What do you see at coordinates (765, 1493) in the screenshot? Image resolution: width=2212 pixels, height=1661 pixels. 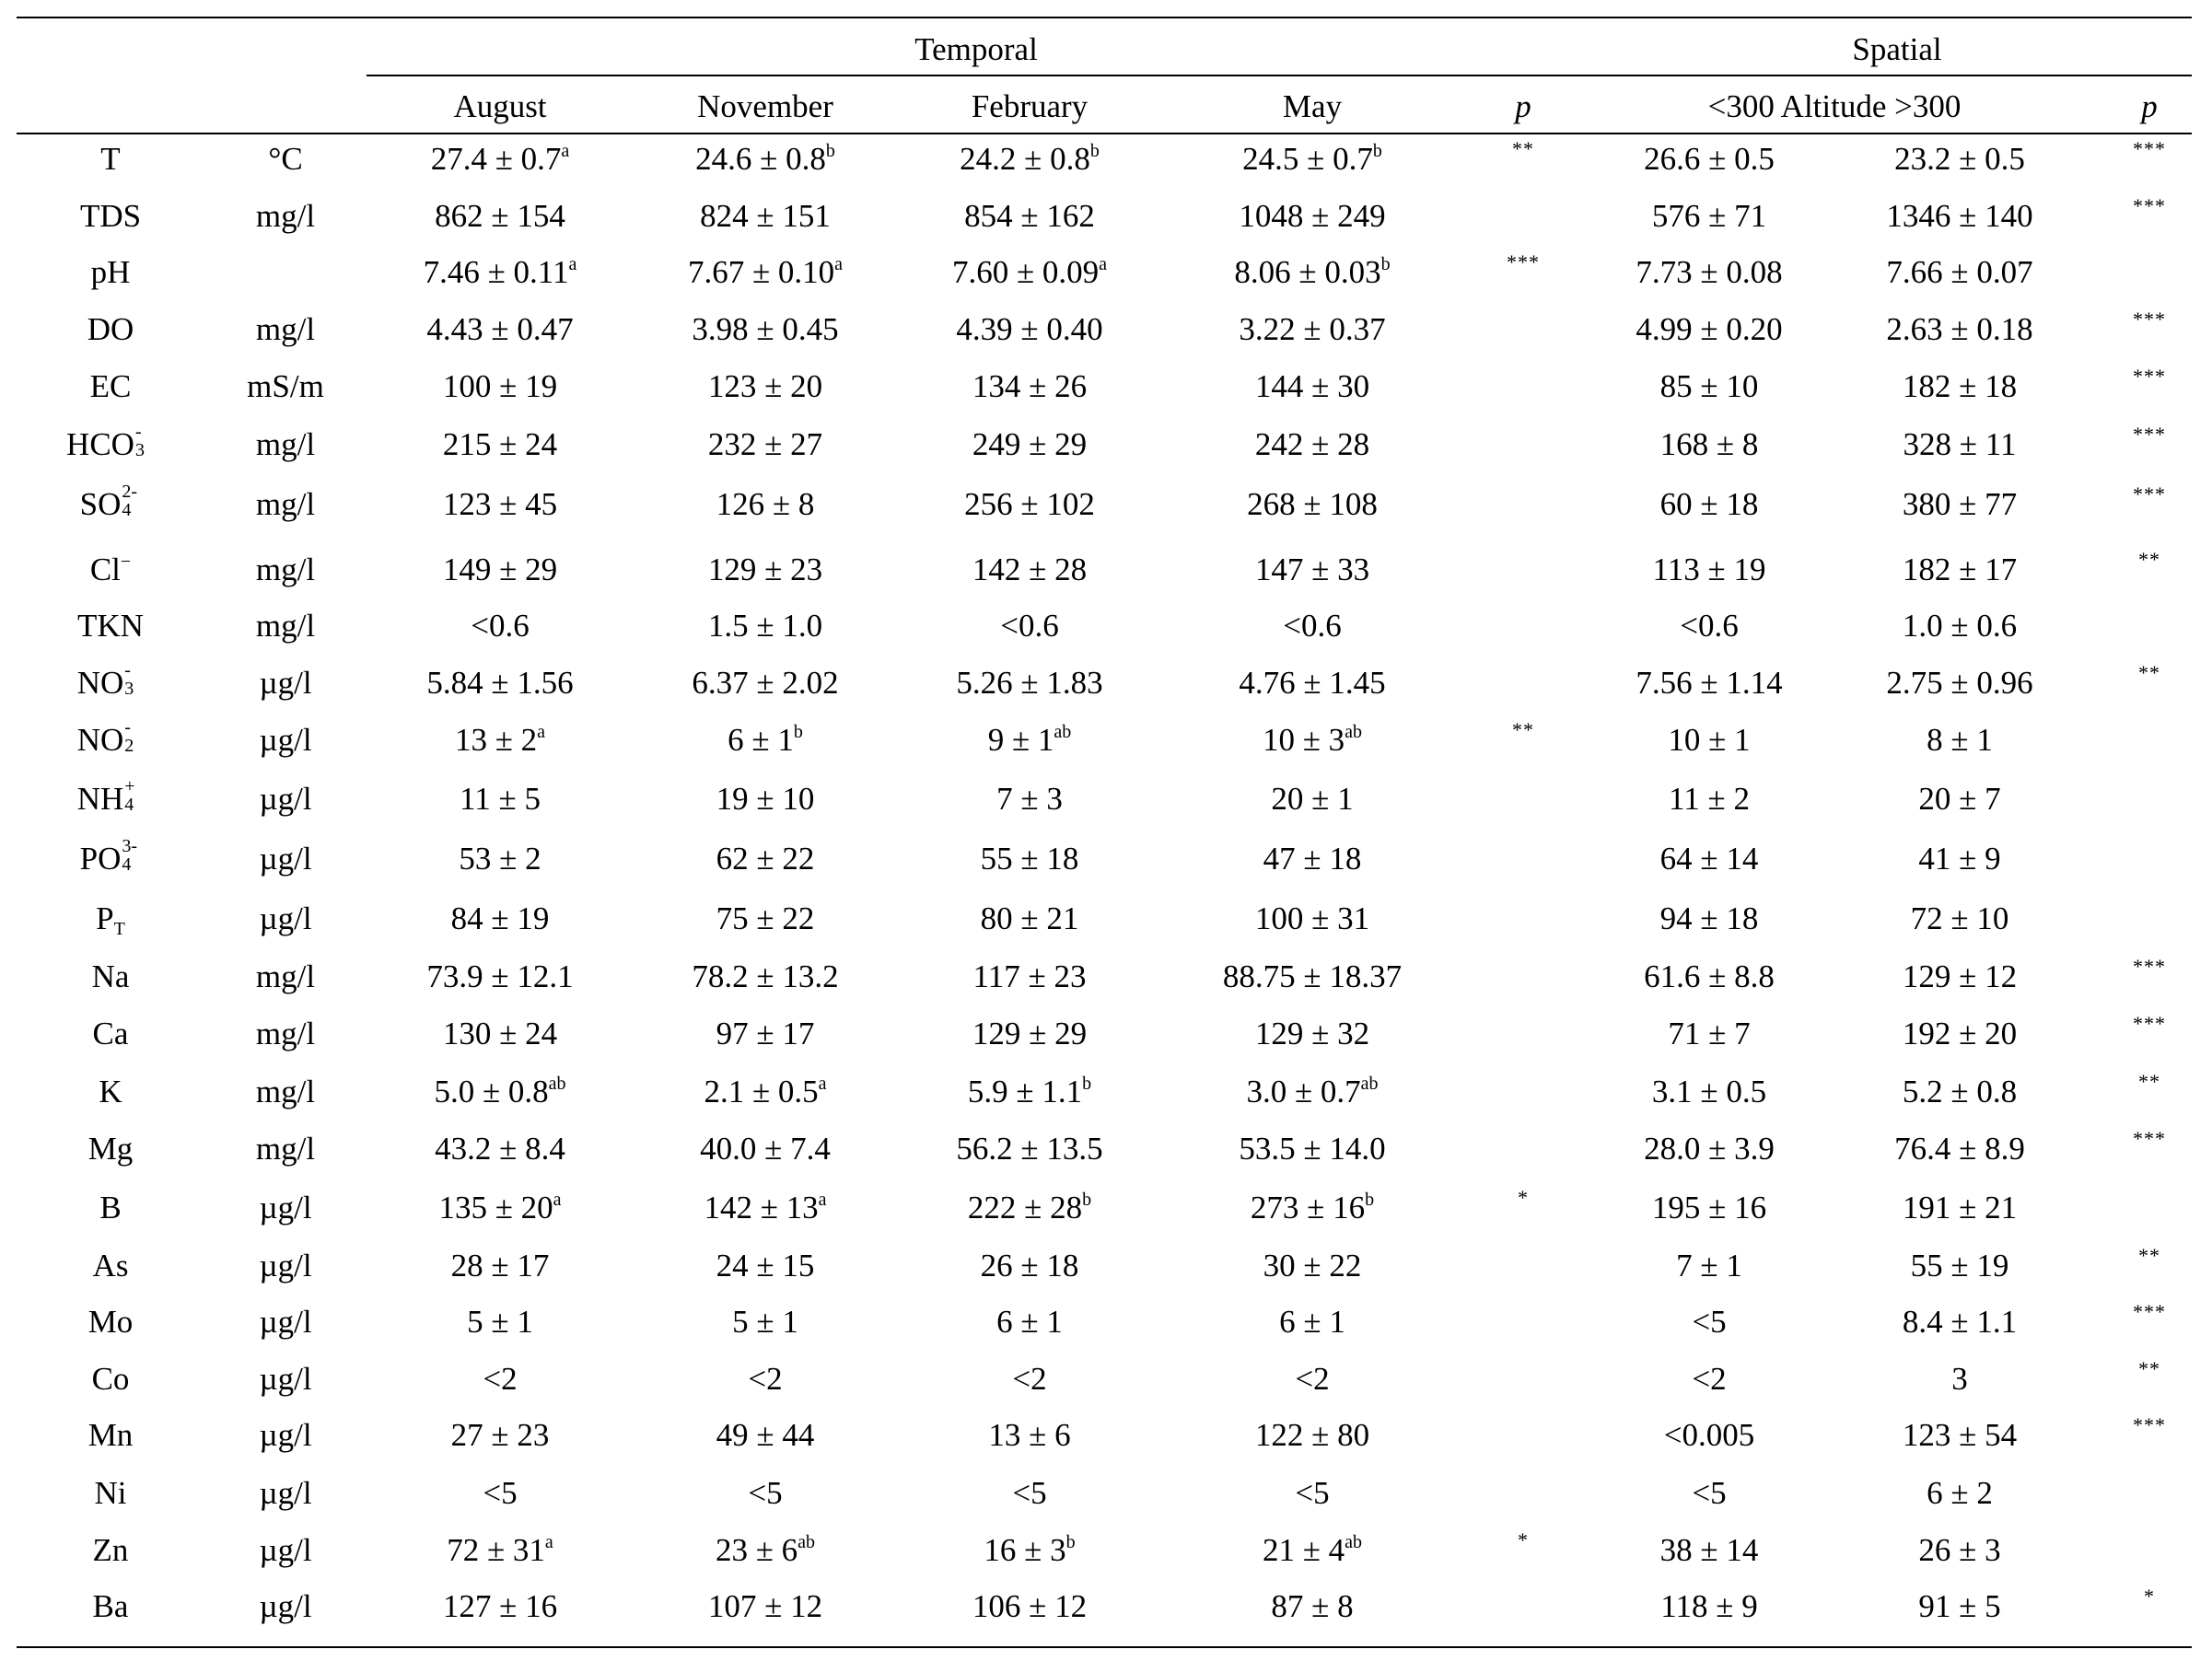 I see `value-november: <5` at bounding box center [765, 1493].